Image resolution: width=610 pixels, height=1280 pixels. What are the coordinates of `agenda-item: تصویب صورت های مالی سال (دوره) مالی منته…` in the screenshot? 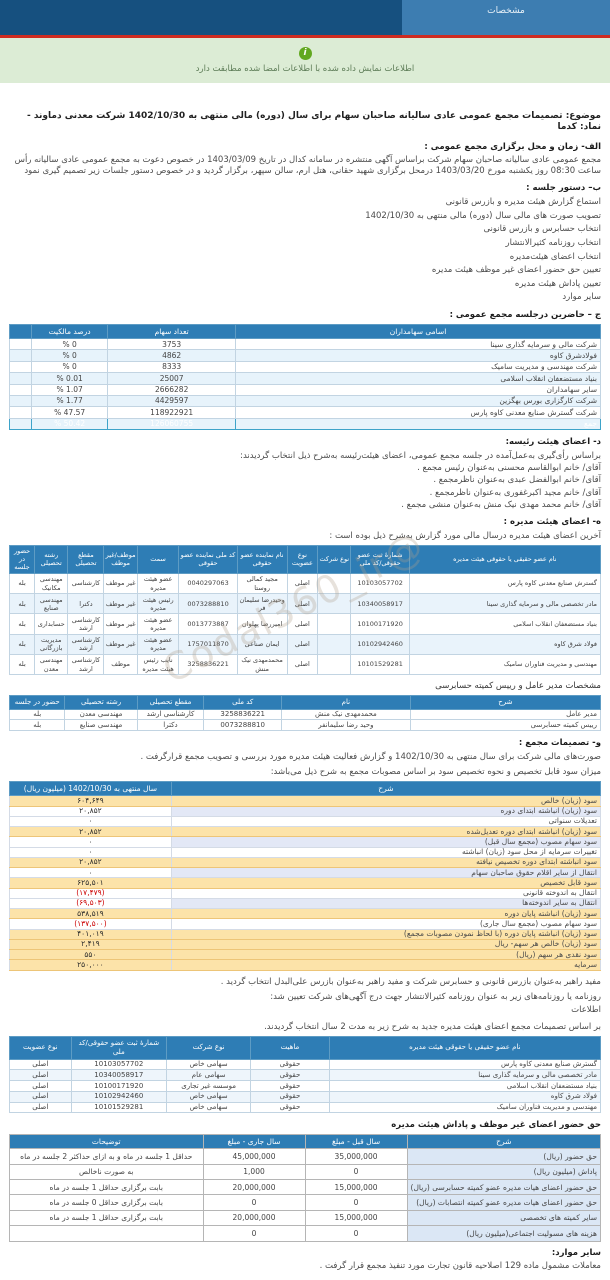 It's located at (483, 215).